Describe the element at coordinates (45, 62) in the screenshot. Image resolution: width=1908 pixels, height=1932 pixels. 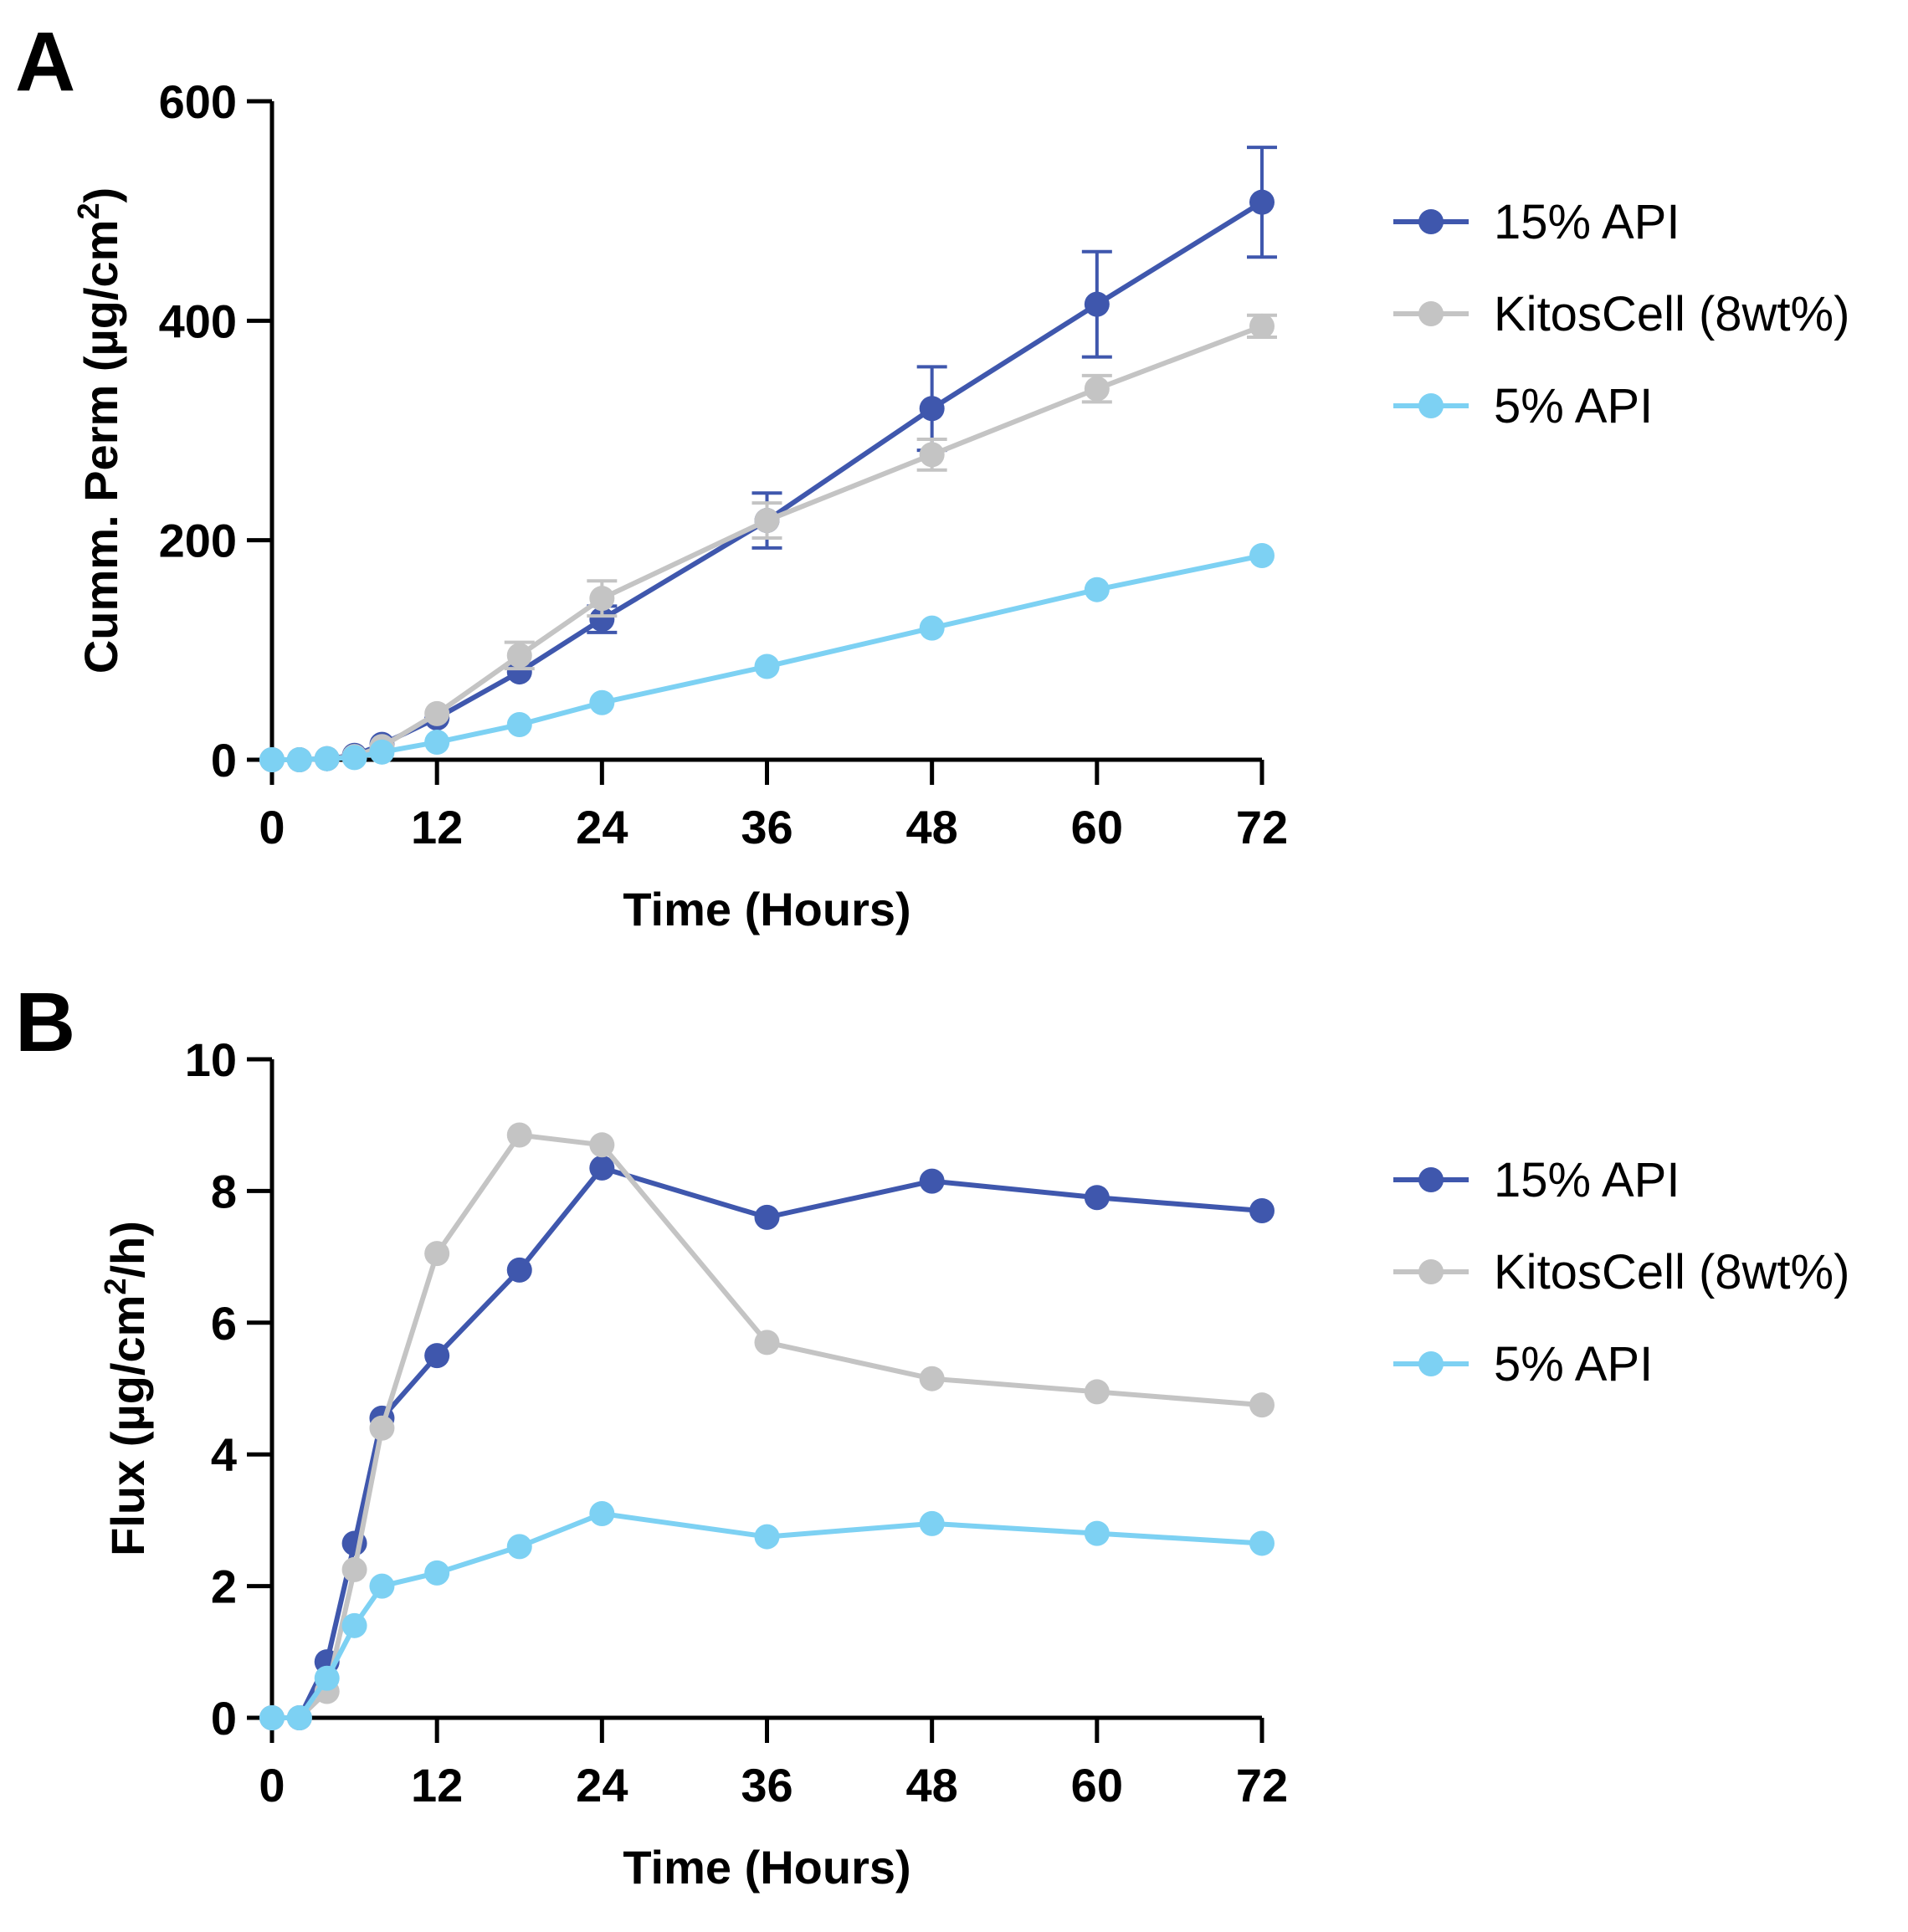
I see `panel-letter: A` at that location.